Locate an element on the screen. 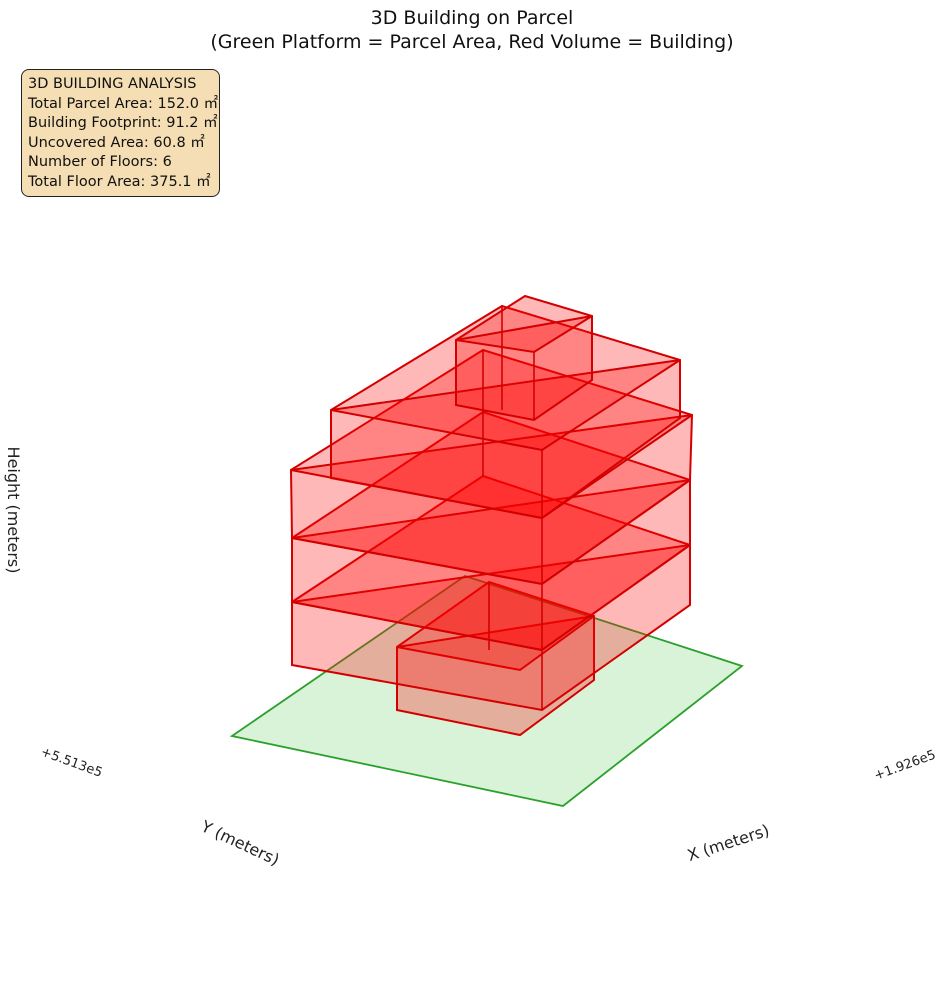 This screenshot has width=944, height=996. info-uncovered-area: Uncovered Area: 60.8 ㎡ is located at coordinates (116, 142).